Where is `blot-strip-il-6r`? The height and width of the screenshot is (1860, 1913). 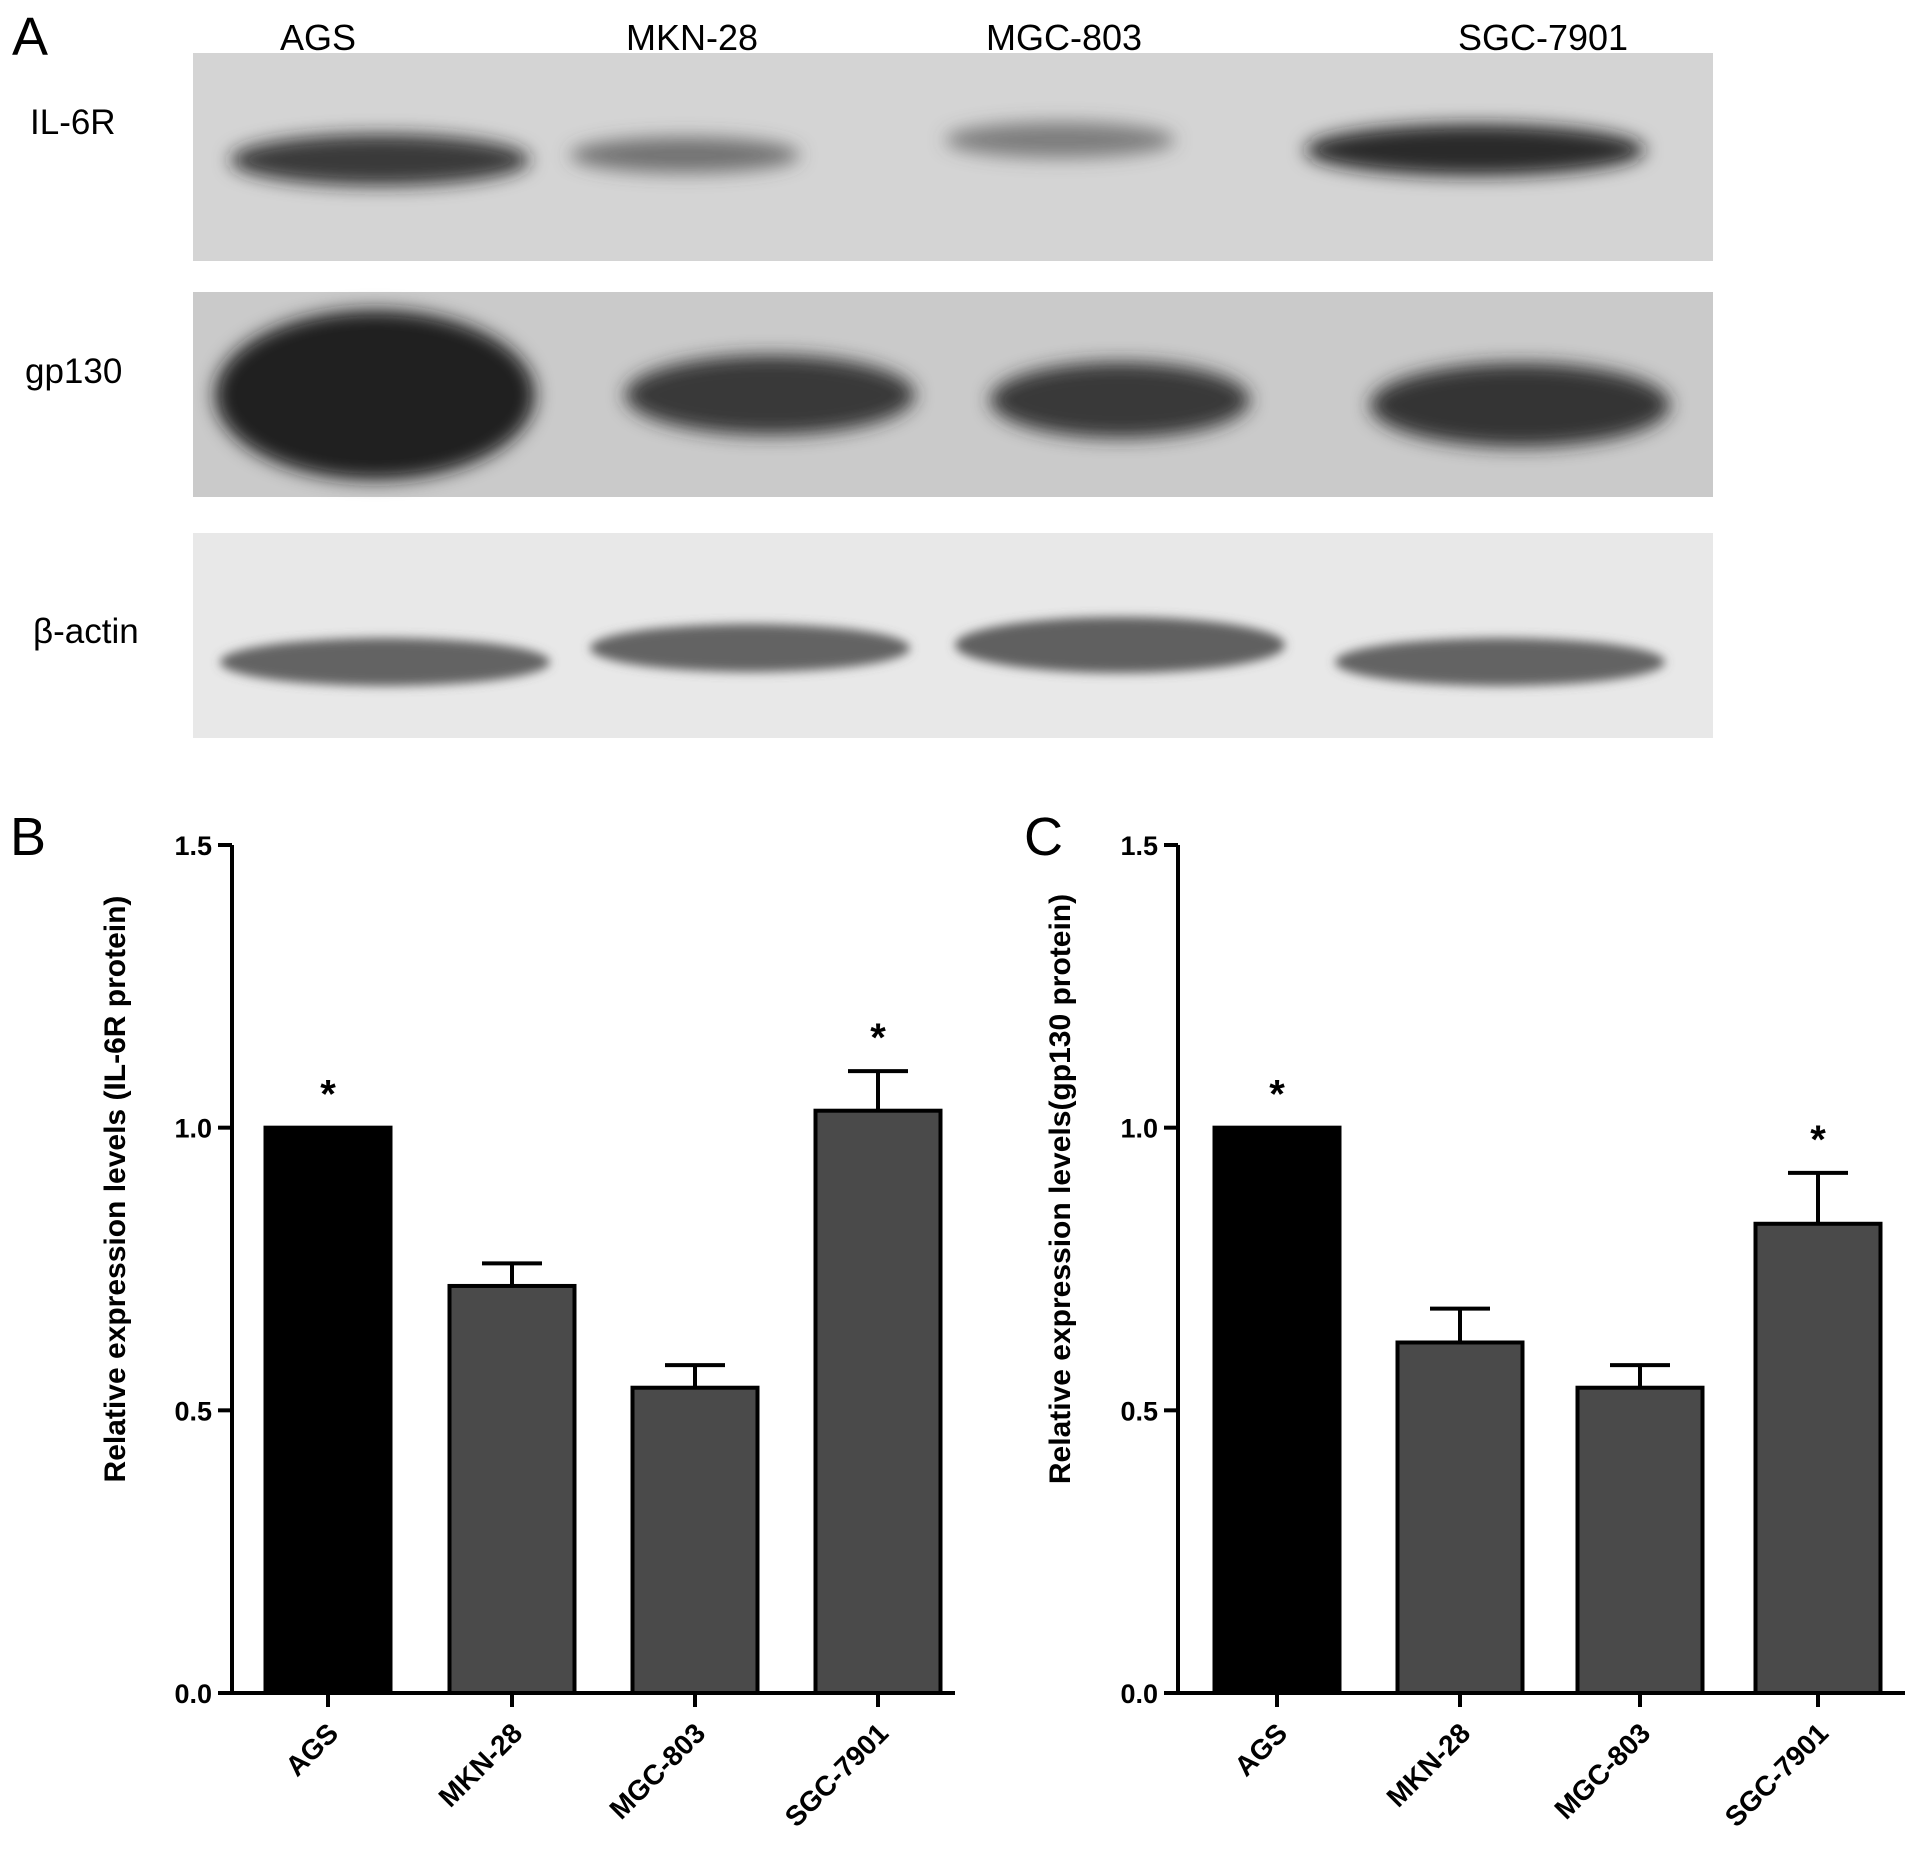
blot-strip-il-6r is located at coordinates (953, 157).